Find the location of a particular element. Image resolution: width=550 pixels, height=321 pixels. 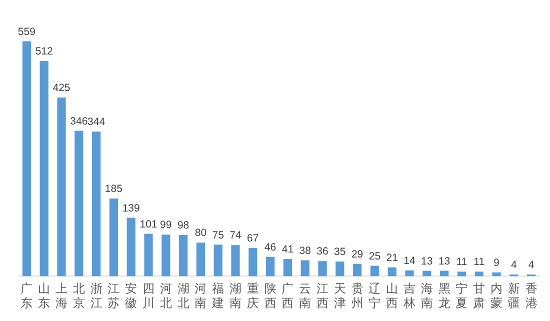

x-tick-label: 湖南 is located at coordinates (236, 296).